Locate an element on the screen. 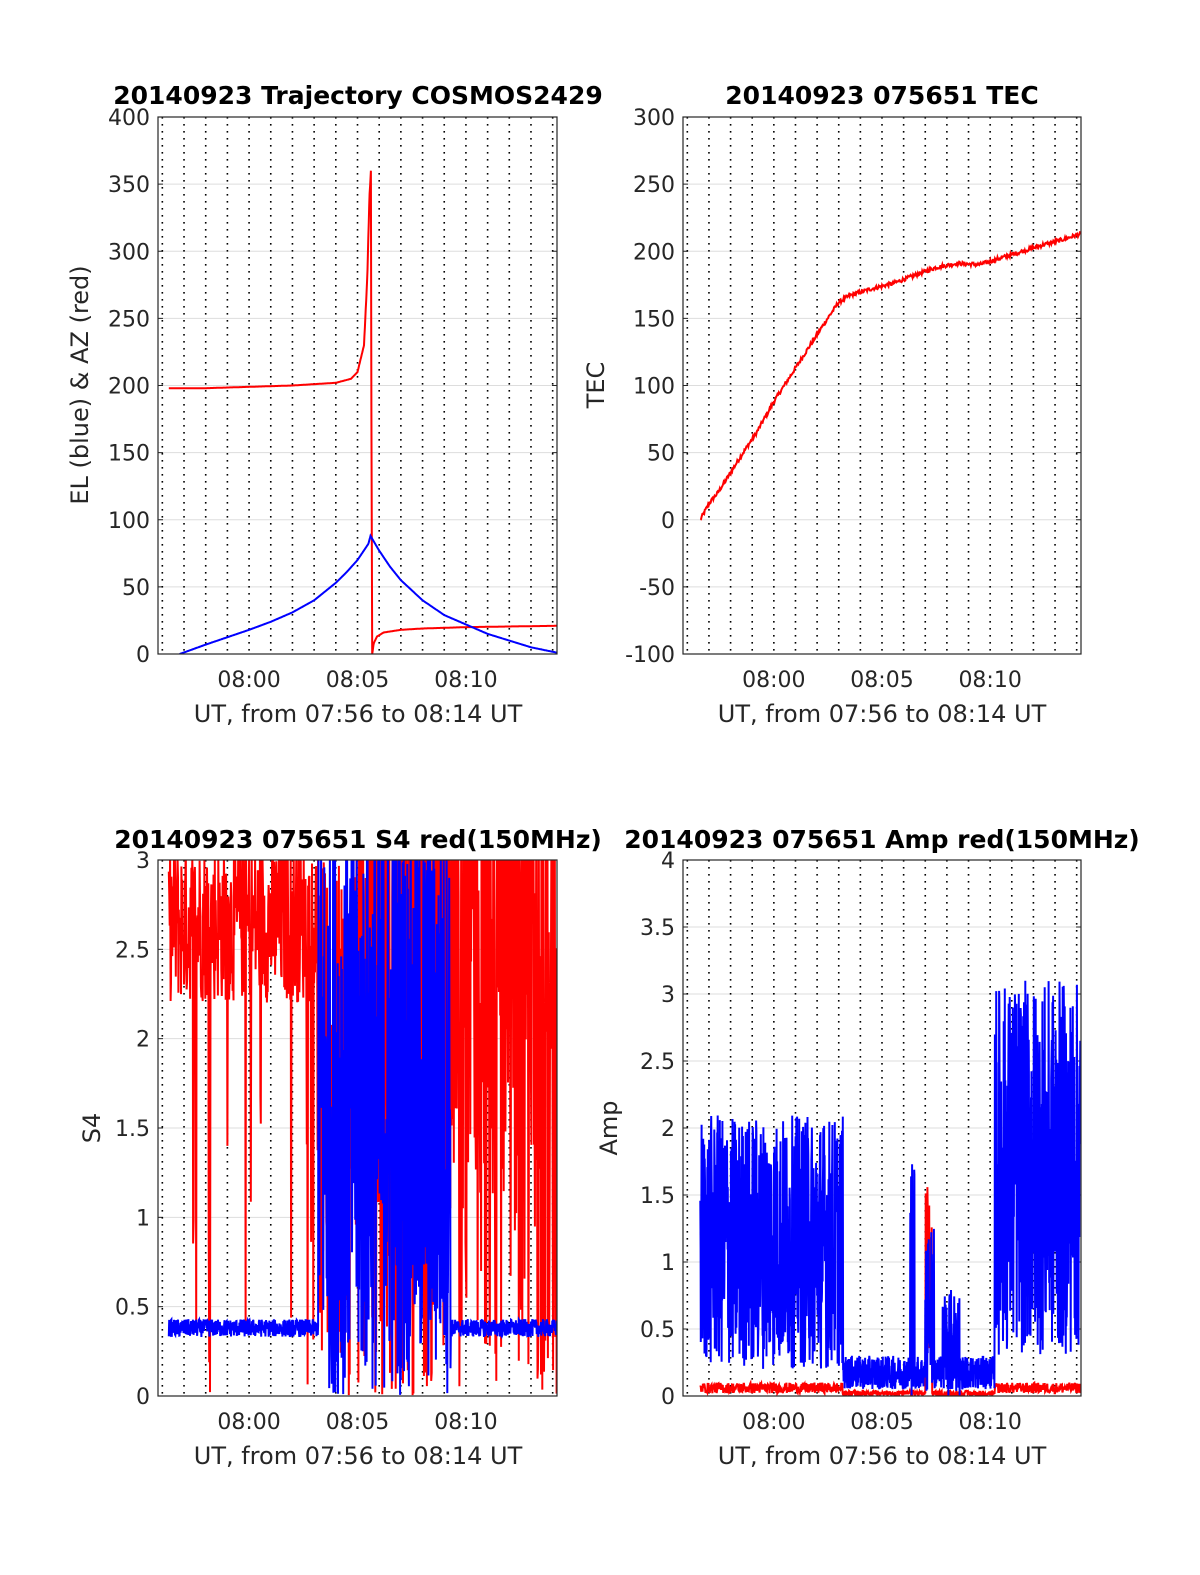  series-line-amp-blue is located at coordinates (890, 1188).